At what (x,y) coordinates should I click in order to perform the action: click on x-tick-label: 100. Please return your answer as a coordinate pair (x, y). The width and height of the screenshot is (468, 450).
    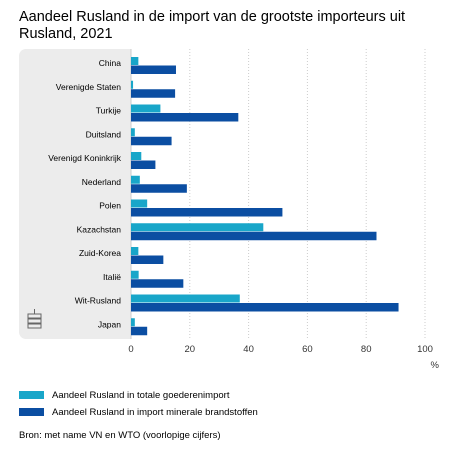
    Looking at the image, I should click on (425, 349).